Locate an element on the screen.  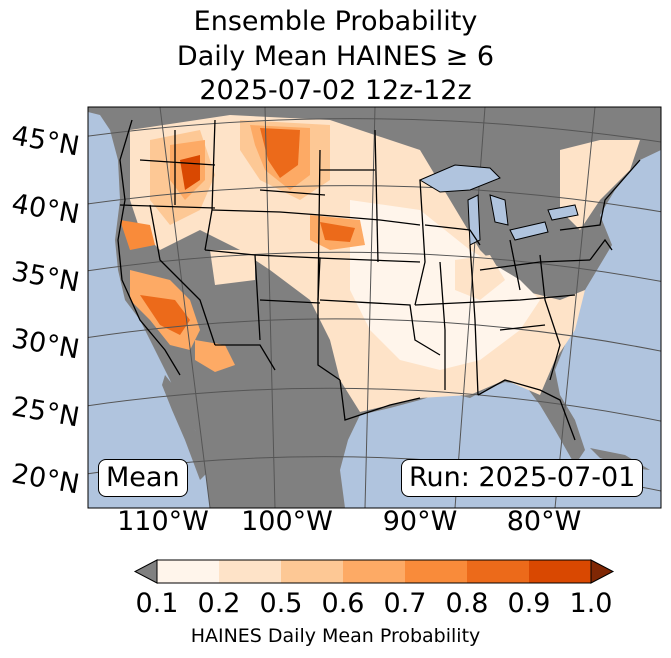
colorbar-label: HAINES Daily Mean Probability is located at coordinates (335, 636).